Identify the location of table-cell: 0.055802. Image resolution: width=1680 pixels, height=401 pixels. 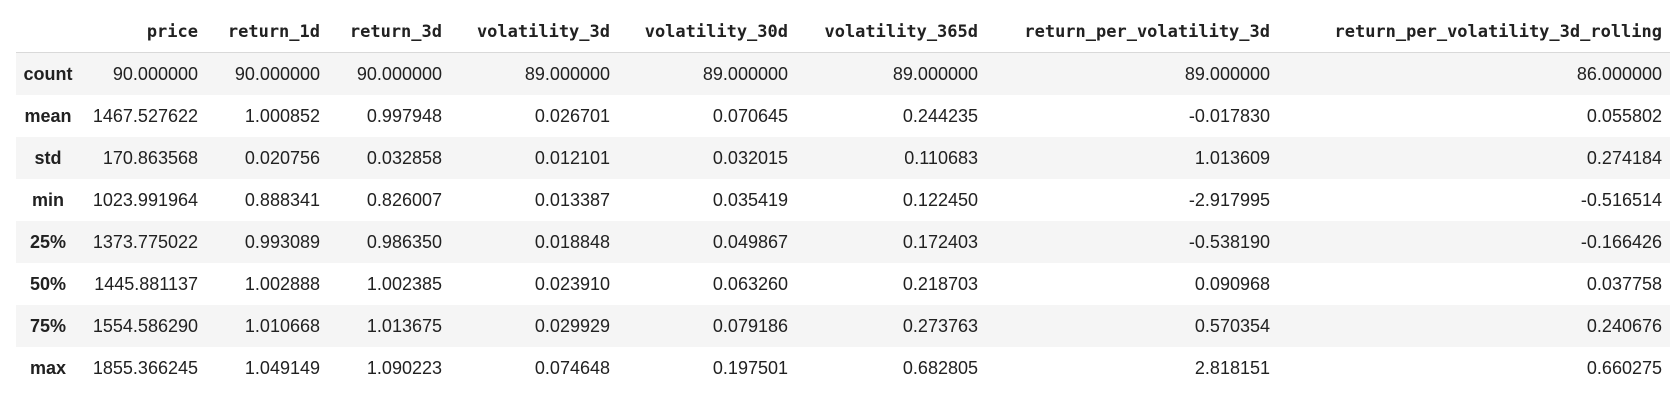
(1624, 115).